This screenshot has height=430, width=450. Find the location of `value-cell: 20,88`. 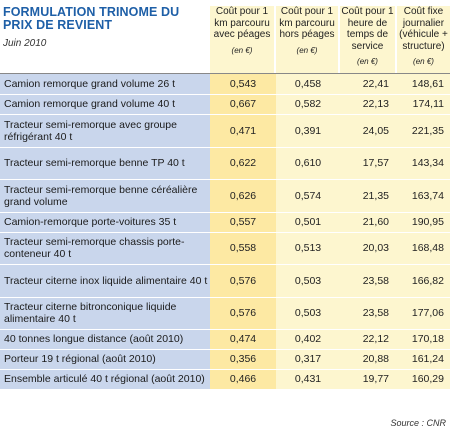

value-cell: 20,88 is located at coordinates (368, 359).